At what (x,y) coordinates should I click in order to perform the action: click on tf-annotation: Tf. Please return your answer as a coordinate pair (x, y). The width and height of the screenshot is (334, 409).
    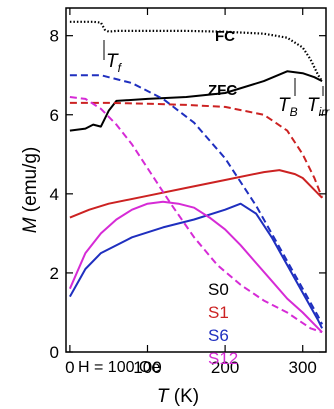
    Looking at the image, I should click on (113, 57).